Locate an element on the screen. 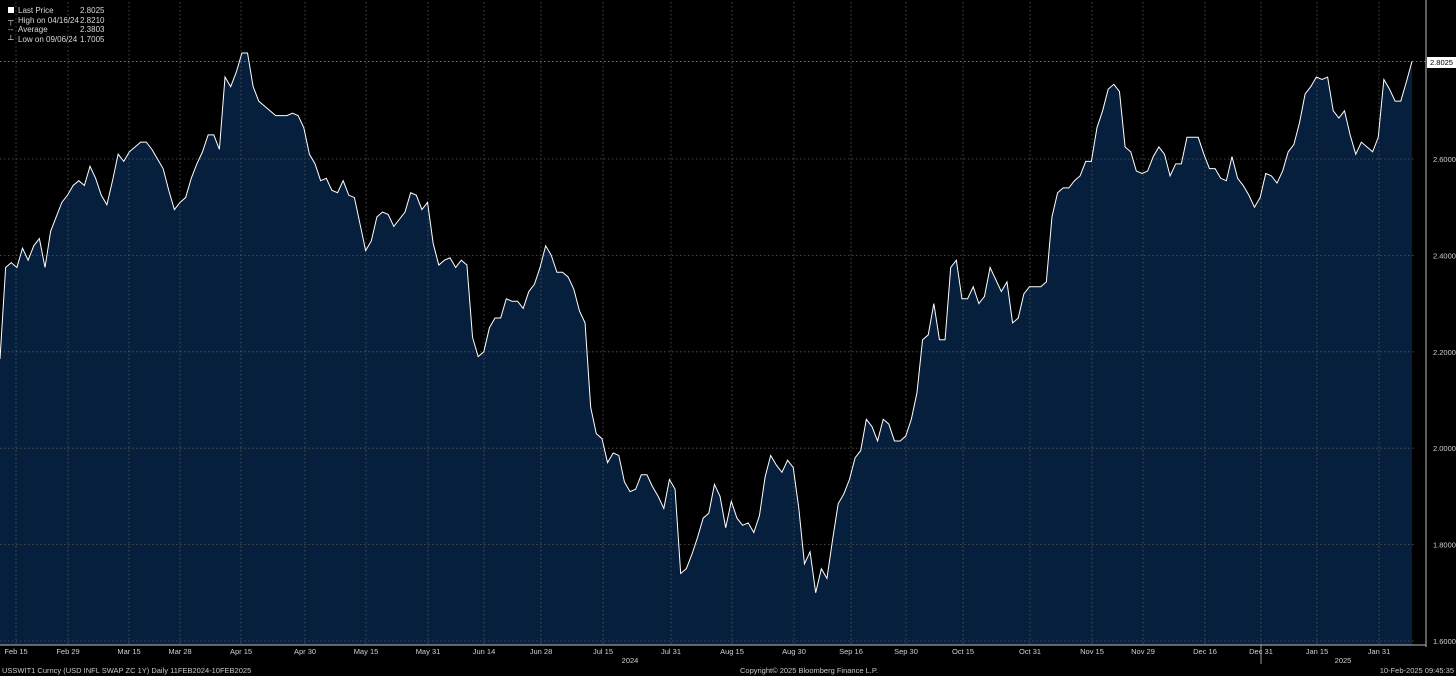 The width and height of the screenshot is (1456, 676). y-tick-label: 2.4000 is located at coordinates (1444, 255).